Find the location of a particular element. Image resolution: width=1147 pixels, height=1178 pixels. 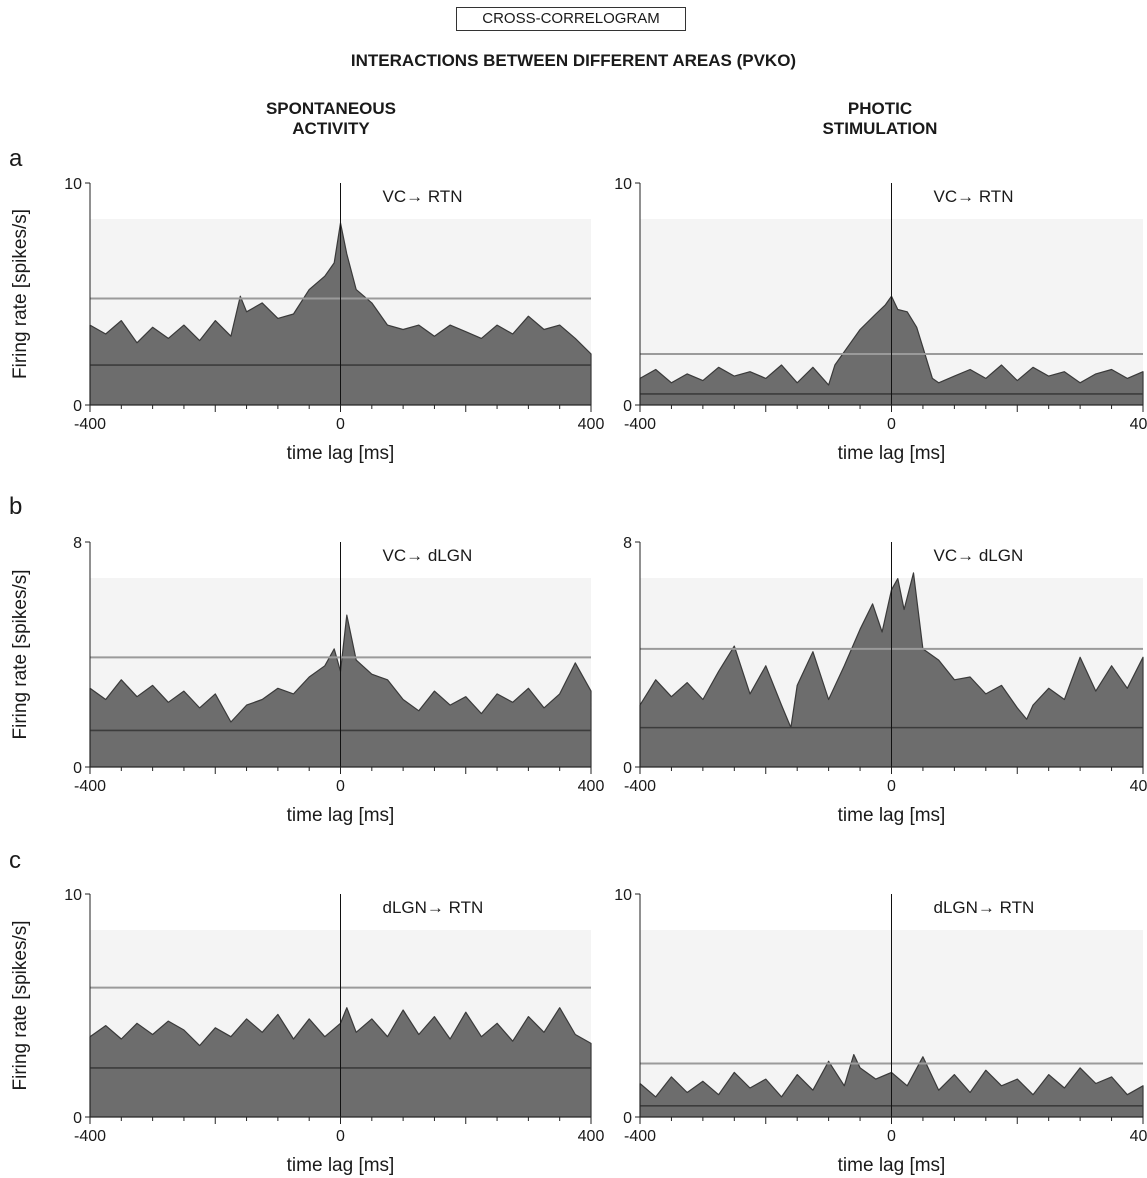

column-title-line: ACTIVITY is located at coordinates (331, 128).